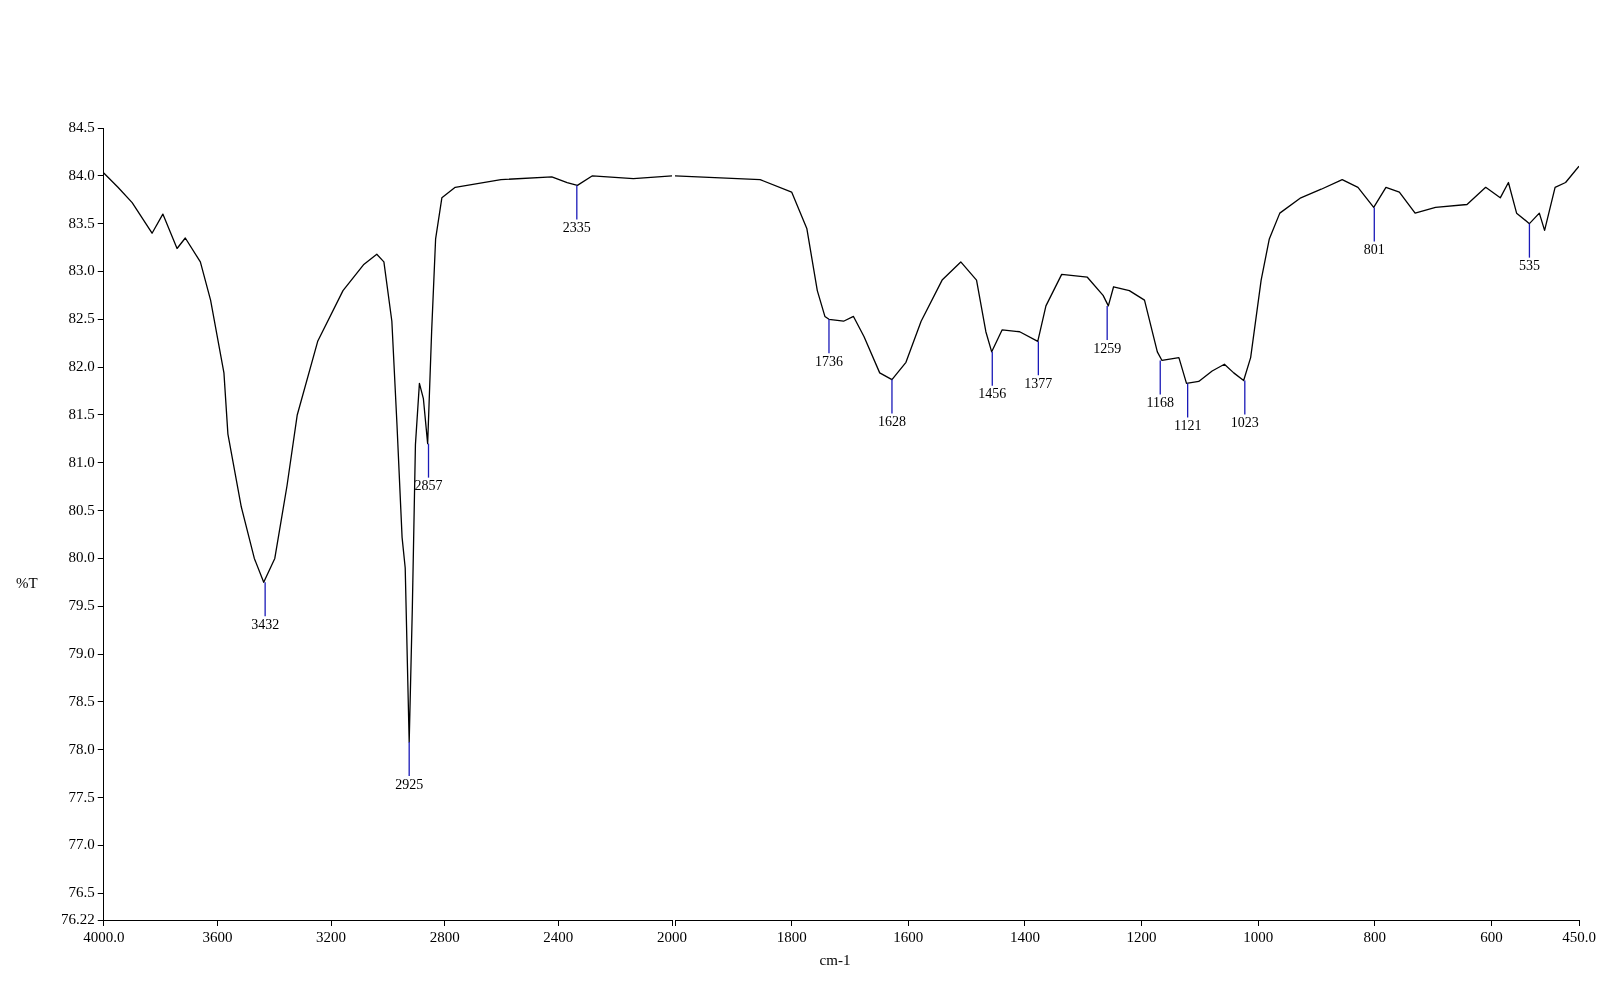 This screenshot has height=984, width=1609. I want to click on y-tick-label: 80.0, so click(81, 557).